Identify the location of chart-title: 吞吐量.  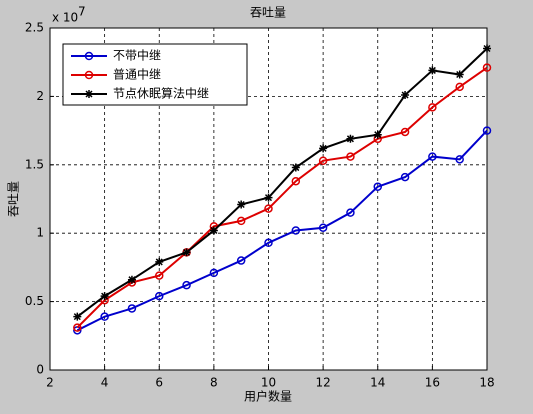
(268, 13).